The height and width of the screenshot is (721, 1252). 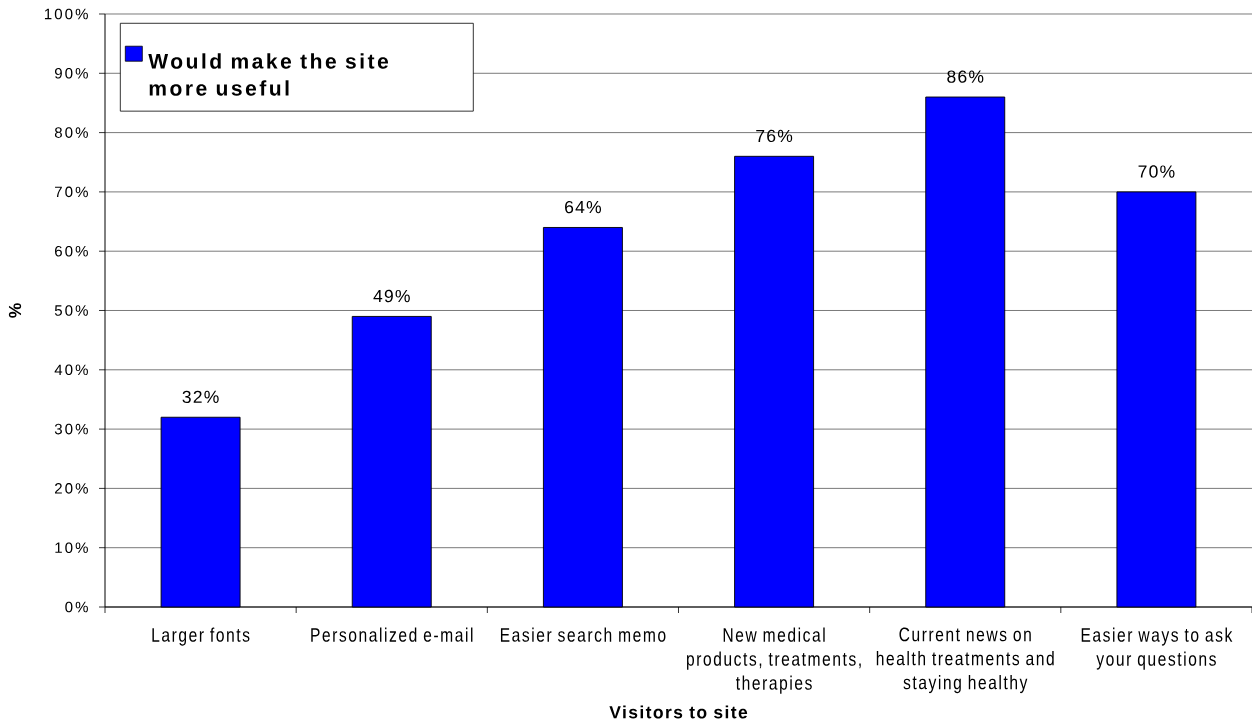 I want to click on y-tick-label: 50%, so click(x=71, y=310).